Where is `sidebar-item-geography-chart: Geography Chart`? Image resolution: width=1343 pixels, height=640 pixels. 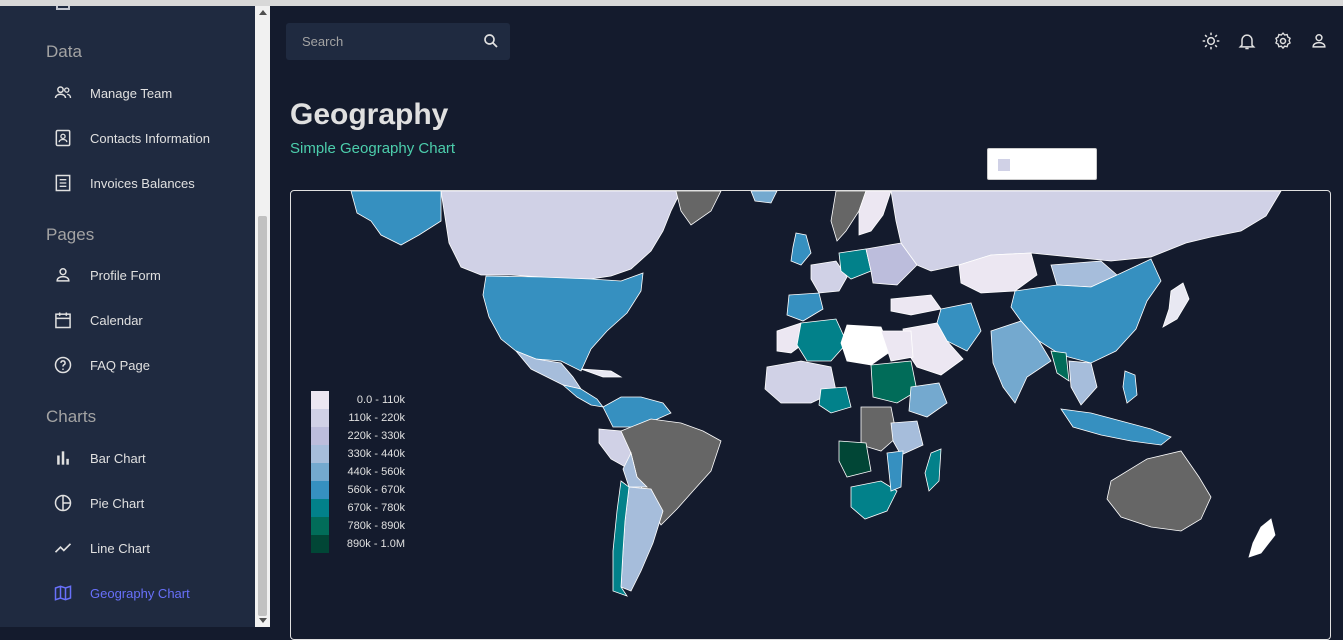 sidebar-item-geography-chart: Geography Chart is located at coordinates (127, 593).